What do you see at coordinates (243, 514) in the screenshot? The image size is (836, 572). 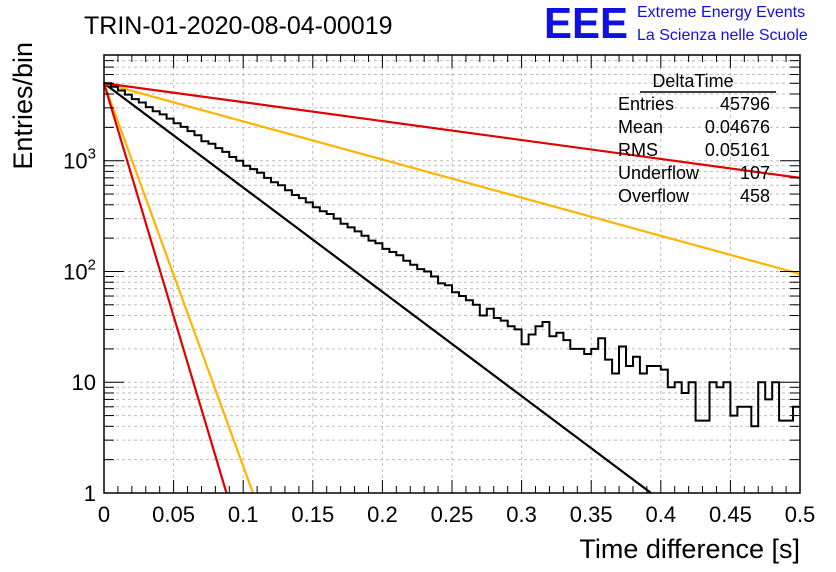 I see `x-tick-label: 0.1` at bounding box center [243, 514].